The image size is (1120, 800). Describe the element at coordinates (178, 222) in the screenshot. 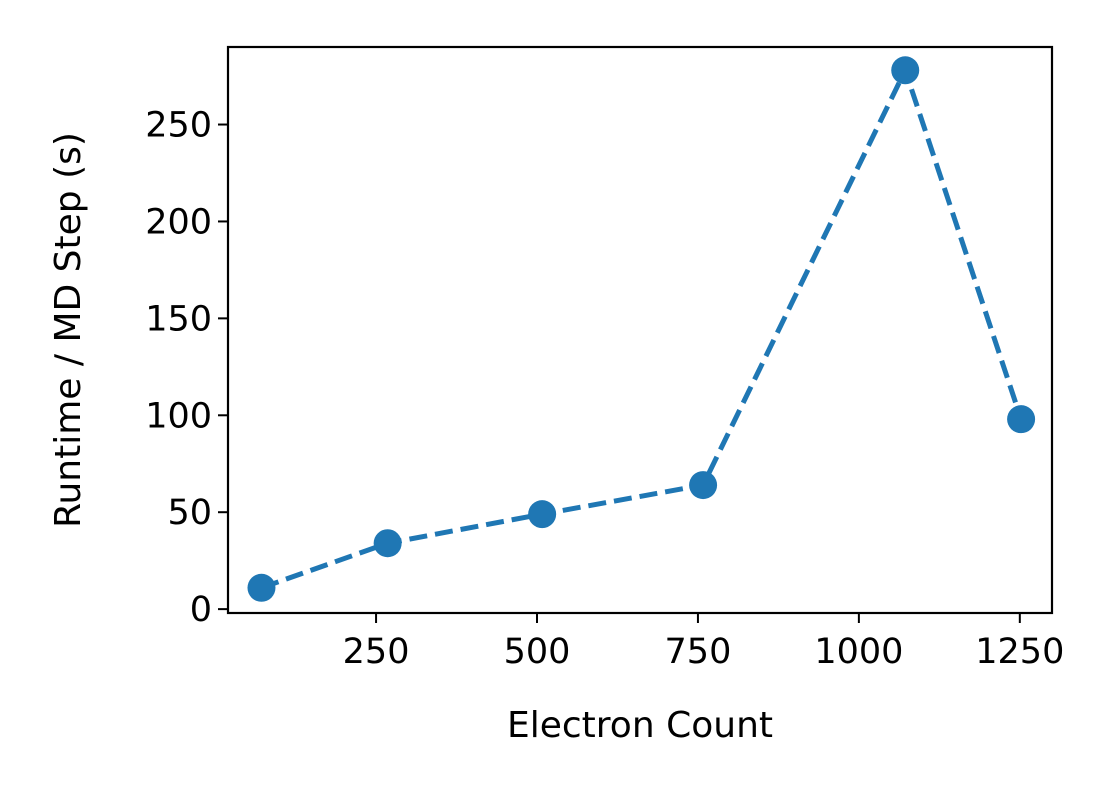

I see `y-tick-label: 200` at that location.